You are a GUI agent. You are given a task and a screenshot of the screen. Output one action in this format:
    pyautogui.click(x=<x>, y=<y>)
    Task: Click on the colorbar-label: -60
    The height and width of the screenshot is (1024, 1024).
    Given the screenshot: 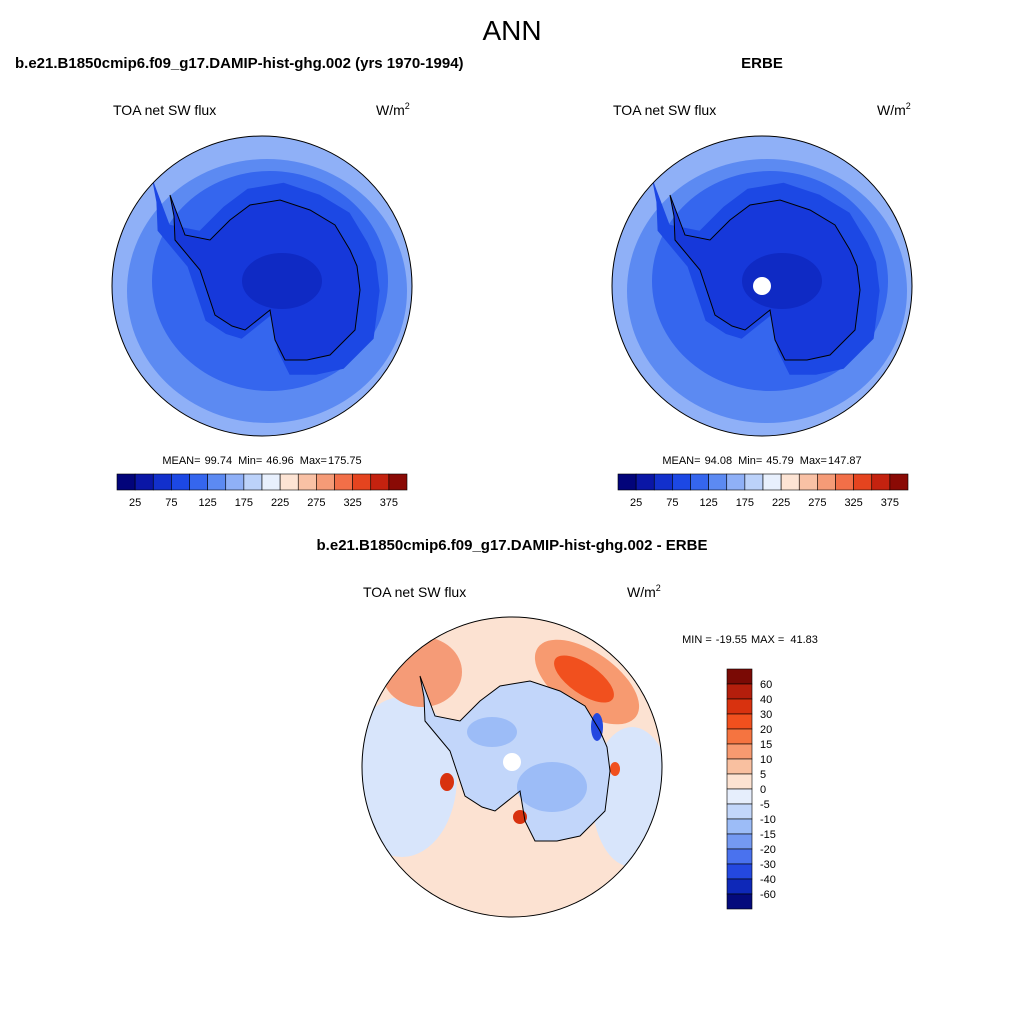 What is the action you would take?
    pyautogui.click(x=768, y=895)
    